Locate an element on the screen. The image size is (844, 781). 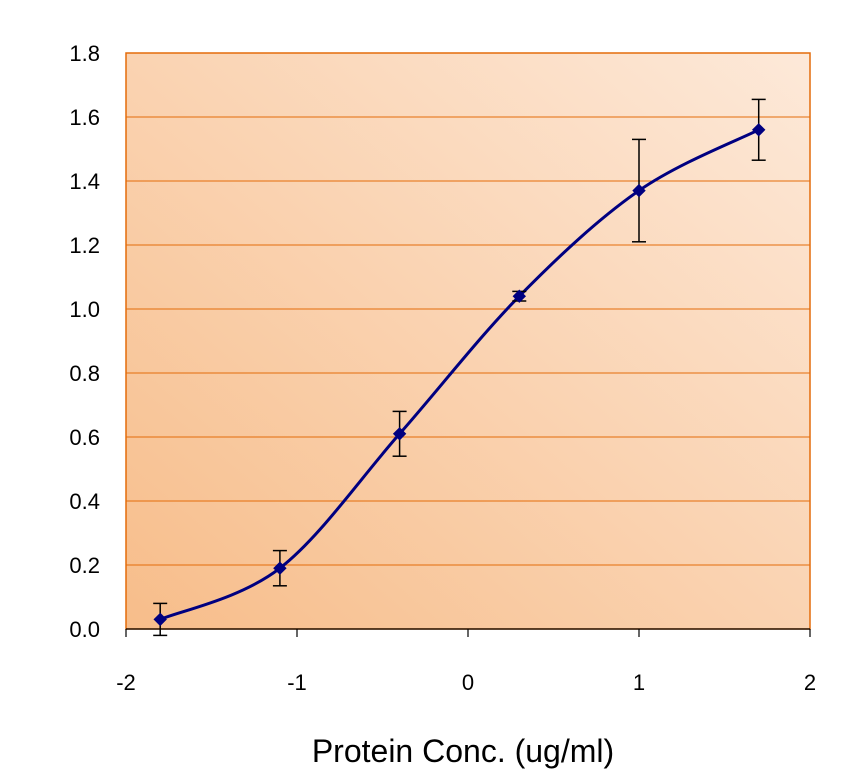
axes is located at coordinates (468, 632).